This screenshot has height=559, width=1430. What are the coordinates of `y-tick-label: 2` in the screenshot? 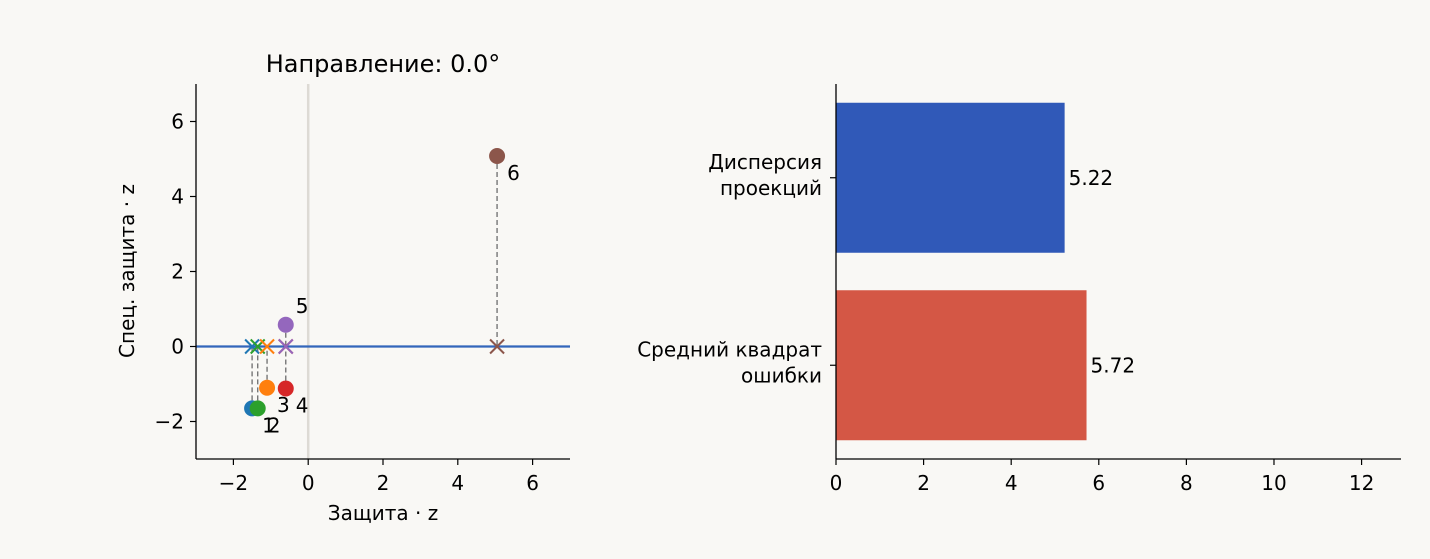 It's located at (177, 272).